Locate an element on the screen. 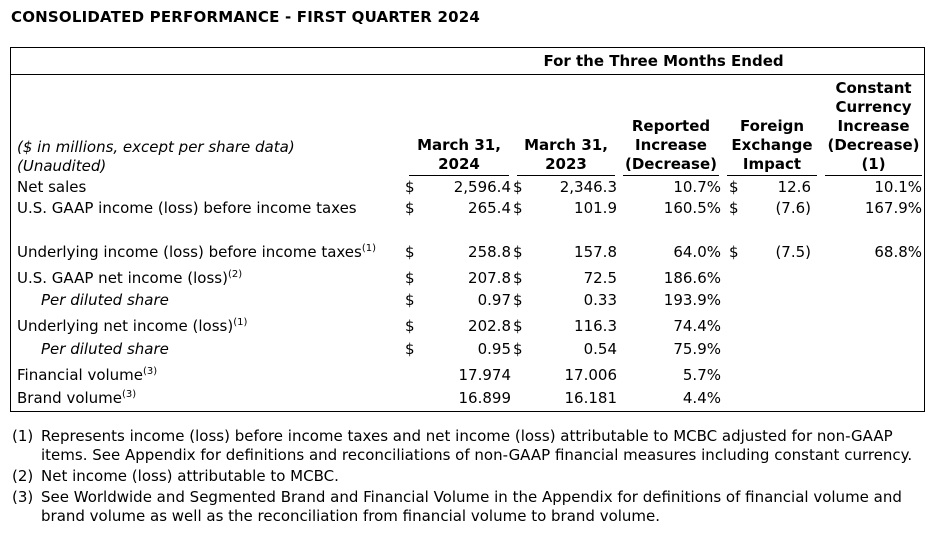  row-label: U.S. GAAP net income (loss)(2) is located at coordinates (207, 275).